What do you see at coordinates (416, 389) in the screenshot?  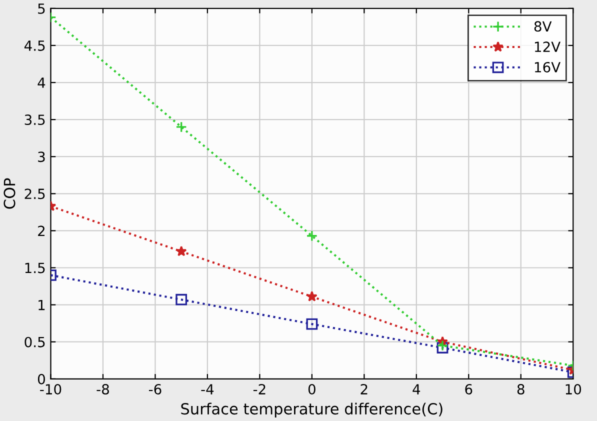 I see `x-tick-label: 4` at bounding box center [416, 389].